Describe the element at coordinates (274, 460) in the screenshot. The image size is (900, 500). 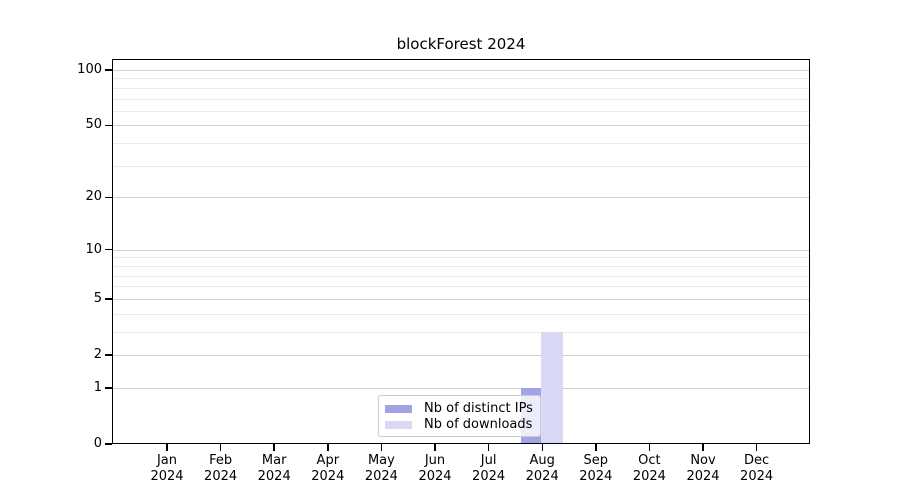
I see `x-tick-month: Mar` at that location.